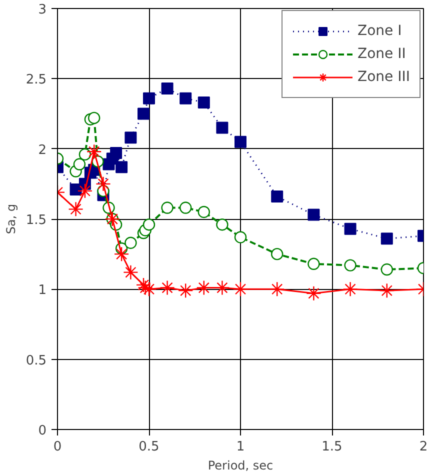 This screenshot has width=435, height=475. What do you see at coordinates (384, 77) in the screenshot?
I see `legend-label: Zone III` at bounding box center [384, 77].